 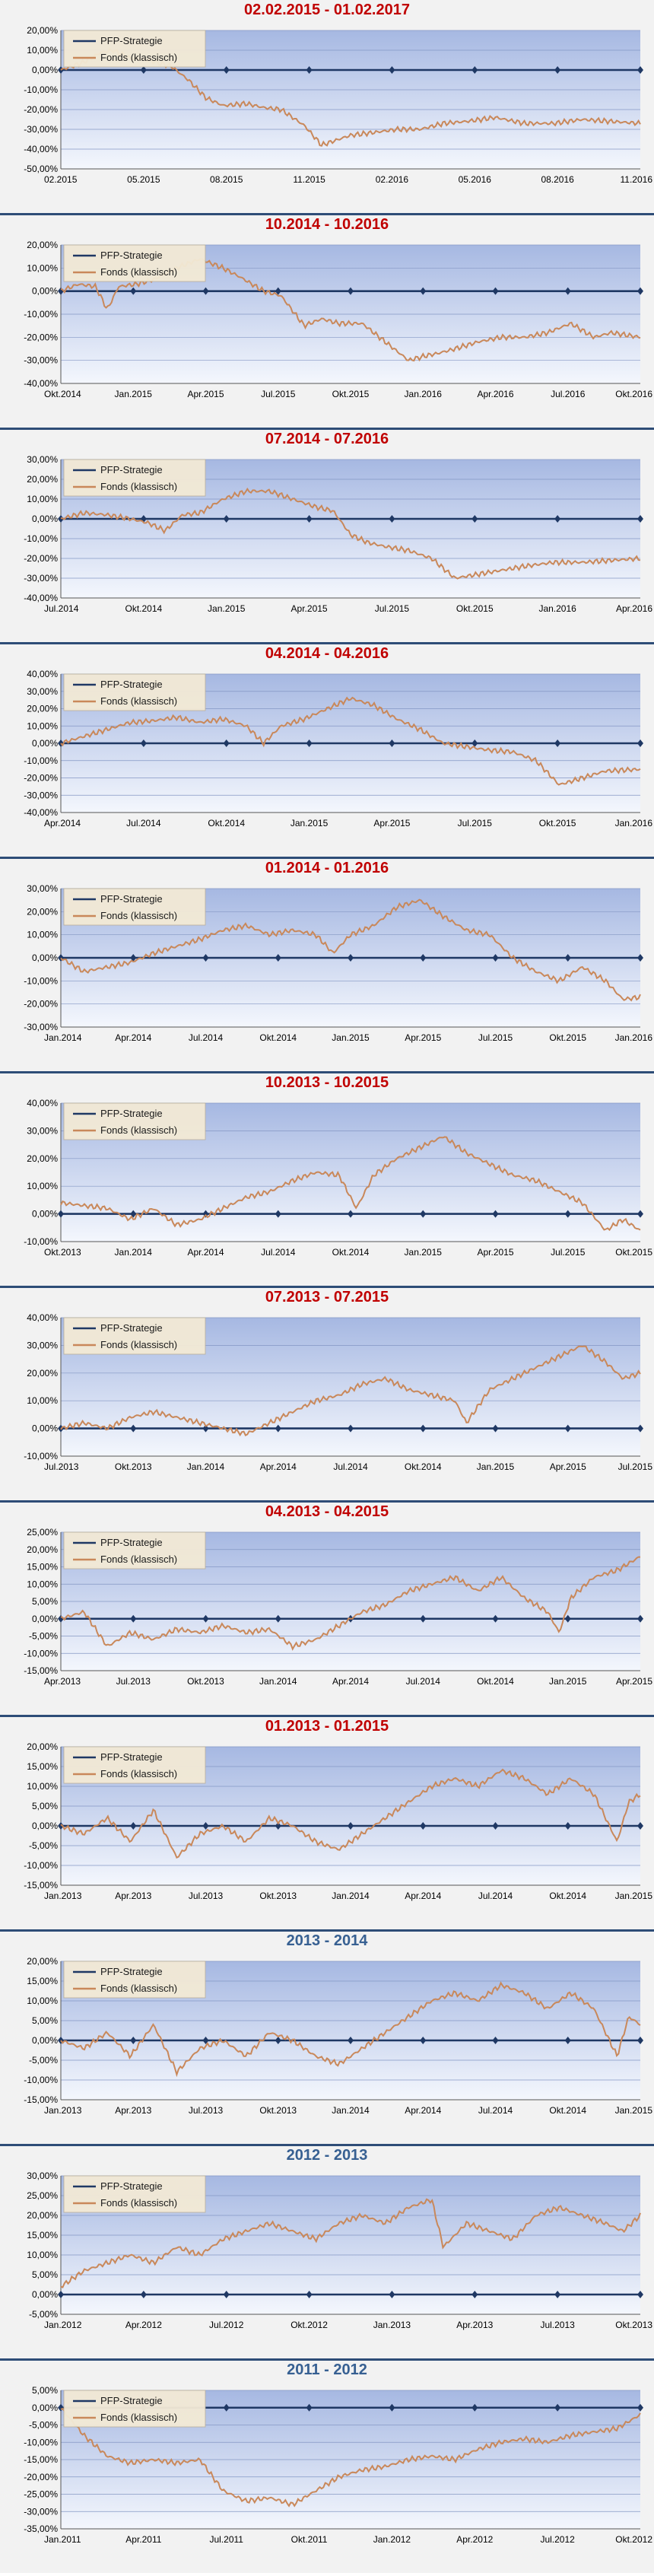 I want to click on y-tick-label: -30,00%, so click(x=41, y=129).